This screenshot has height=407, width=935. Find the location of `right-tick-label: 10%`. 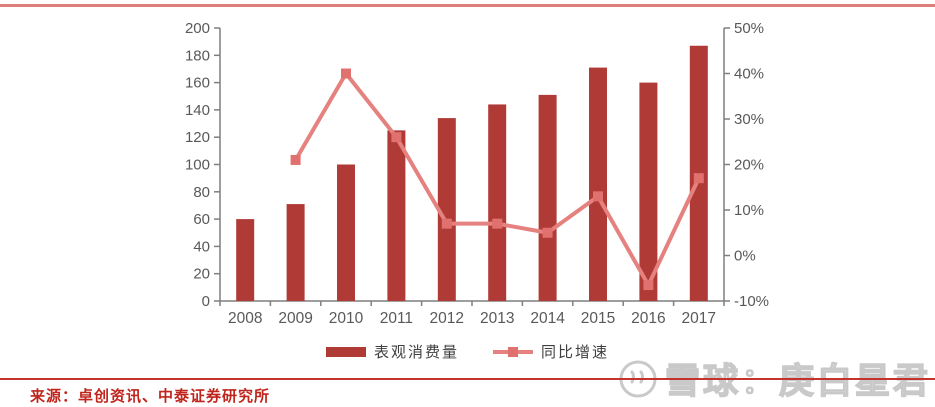

right-tick-label: 10% is located at coordinates (749, 210).